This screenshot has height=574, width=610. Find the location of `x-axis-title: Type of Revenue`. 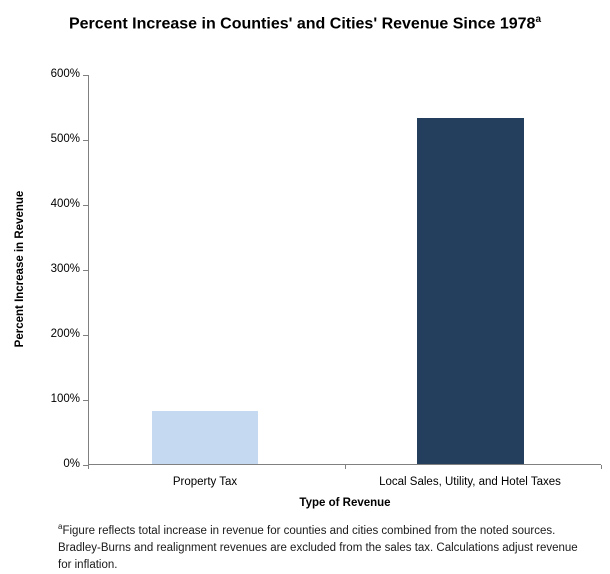

x-axis-title: Type of Revenue is located at coordinates (345, 503).